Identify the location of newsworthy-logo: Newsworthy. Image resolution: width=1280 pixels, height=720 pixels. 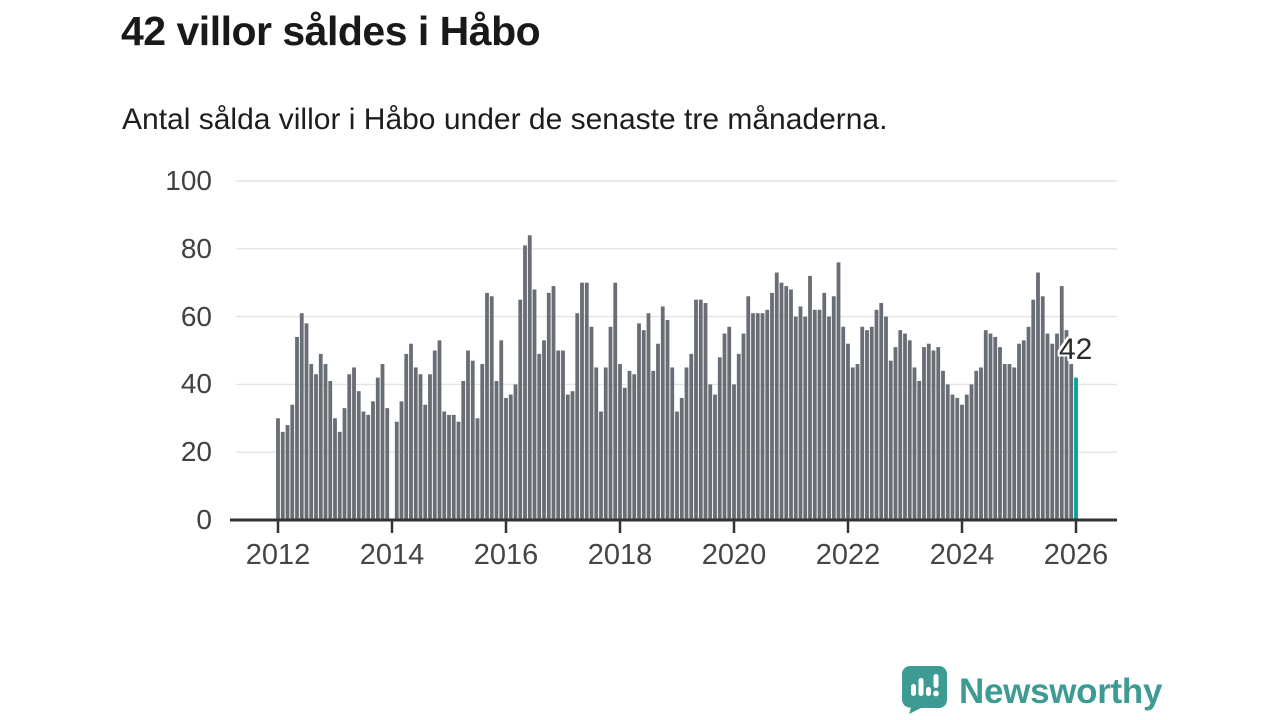
(1031, 692).